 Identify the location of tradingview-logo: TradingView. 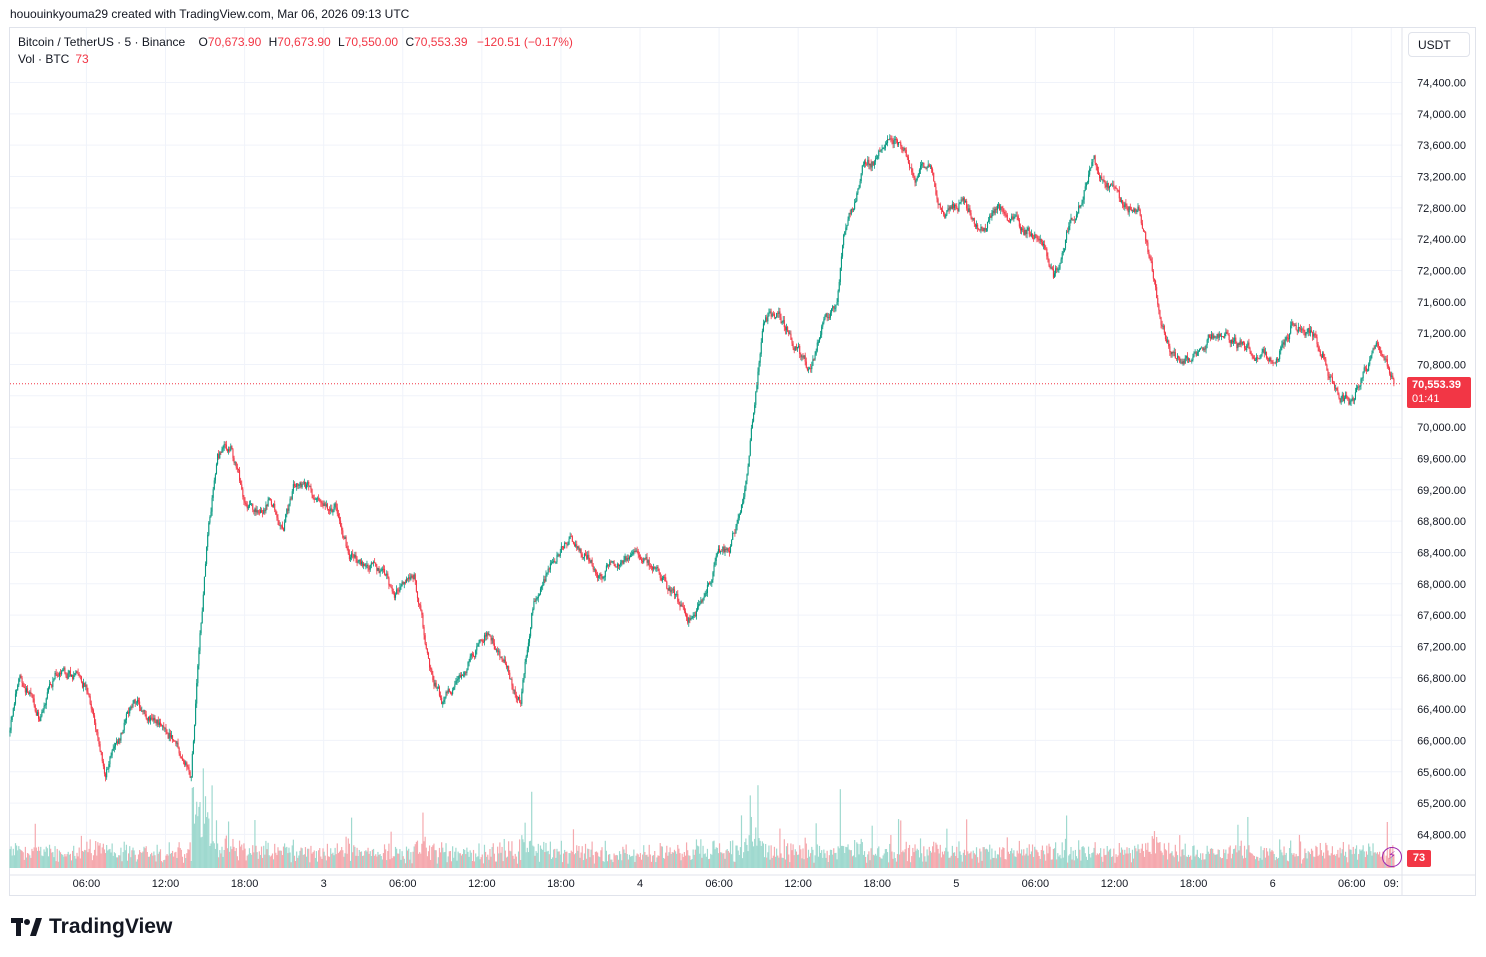
(91, 927).